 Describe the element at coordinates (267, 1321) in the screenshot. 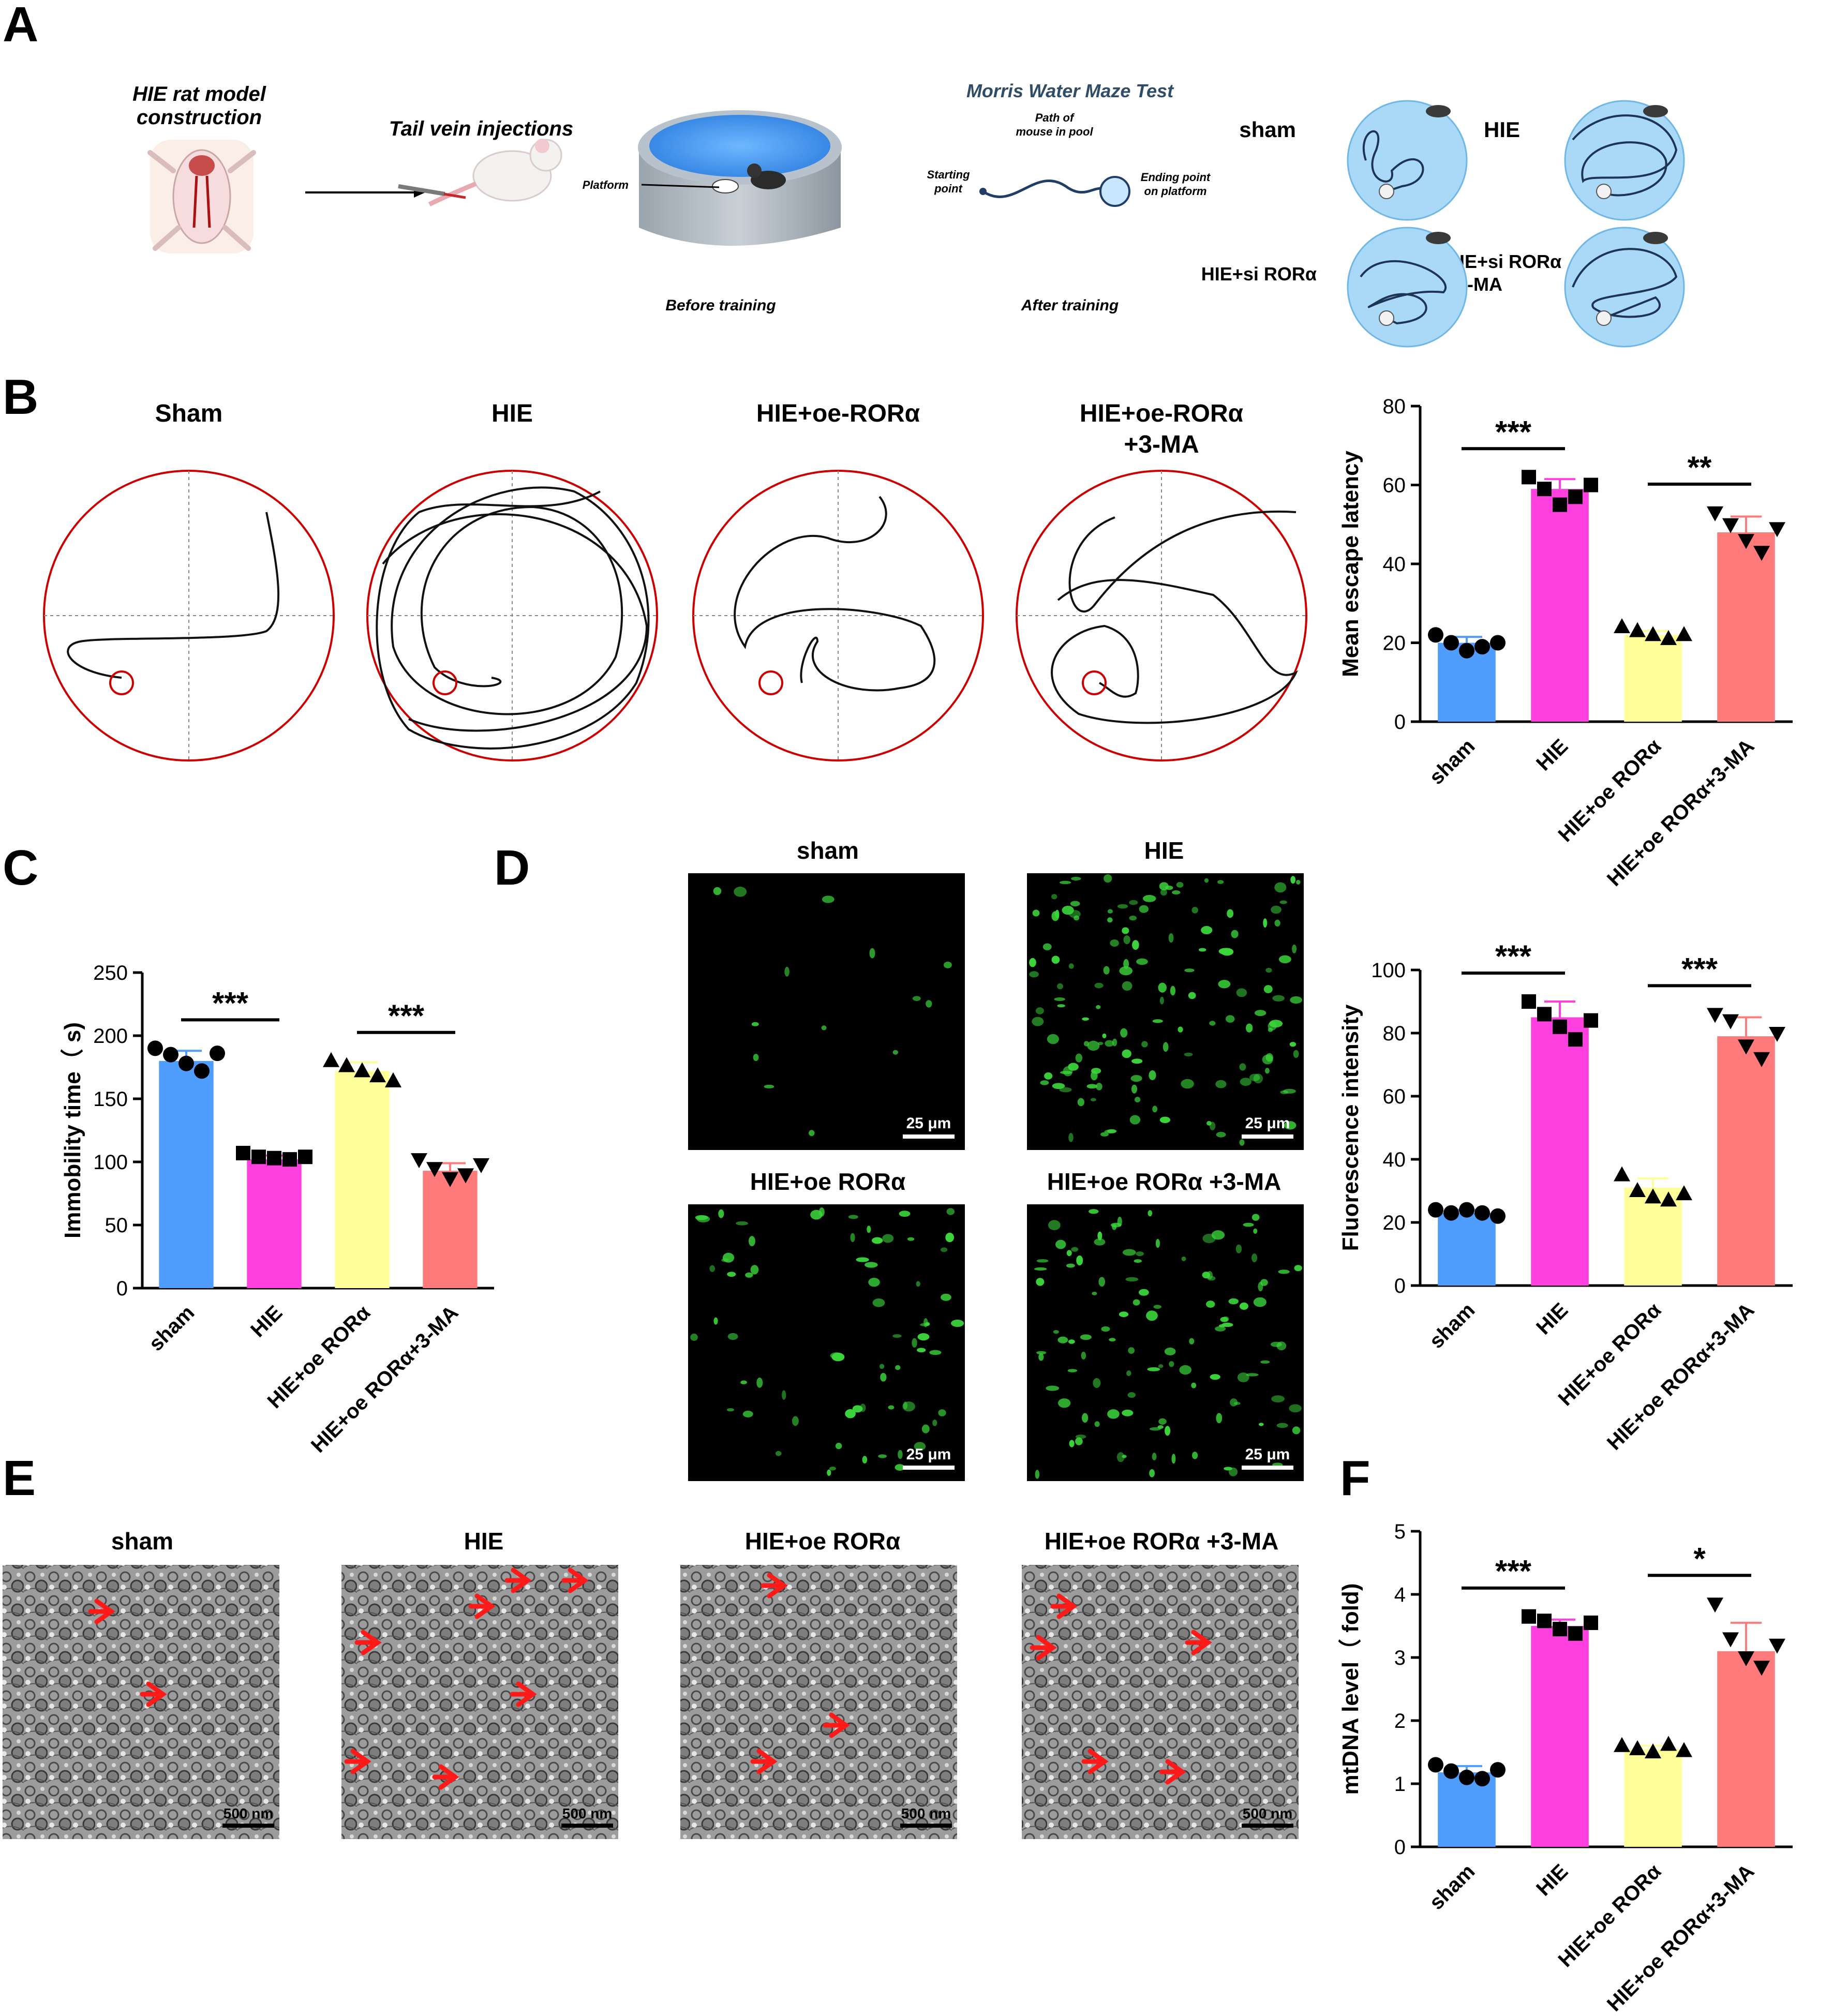

I see `x-tick-label: HIE` at that location.